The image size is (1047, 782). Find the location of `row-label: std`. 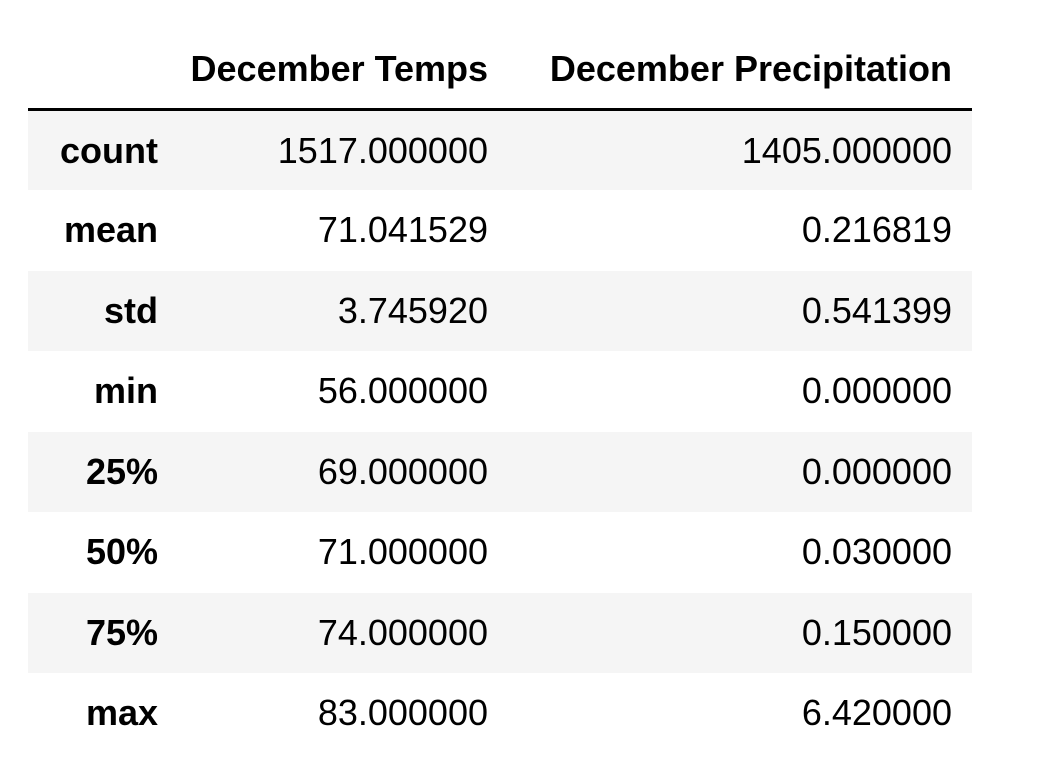

row-label: std is located at coordinates (131, 310).